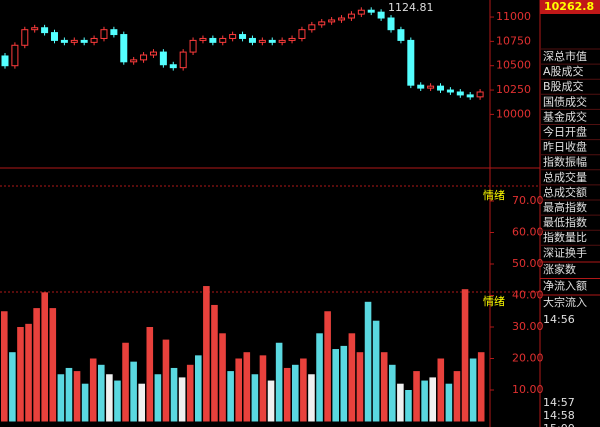 The height and width of the screenshot is (427, 600). Describe the element at coordinates (563, 86) in the screenshot. I see `stat-label: B股成交` at that location.